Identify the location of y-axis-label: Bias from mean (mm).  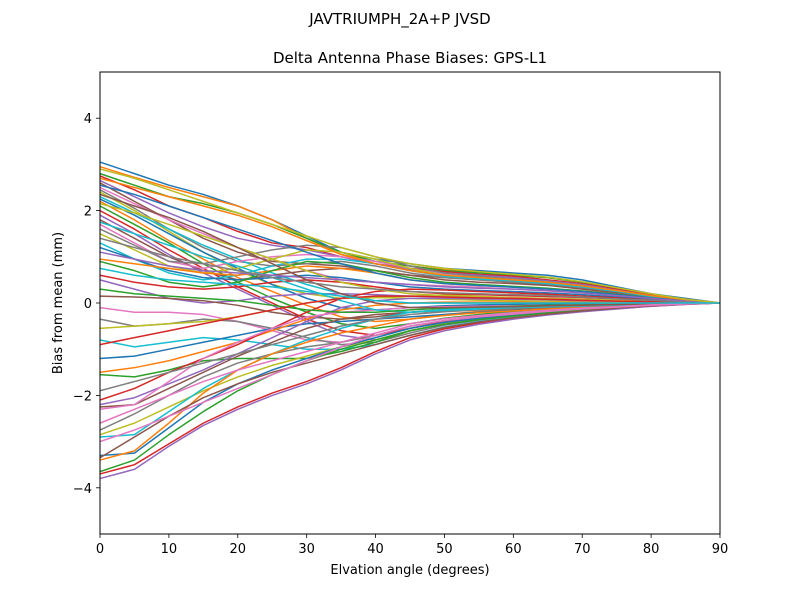
(58, 303).